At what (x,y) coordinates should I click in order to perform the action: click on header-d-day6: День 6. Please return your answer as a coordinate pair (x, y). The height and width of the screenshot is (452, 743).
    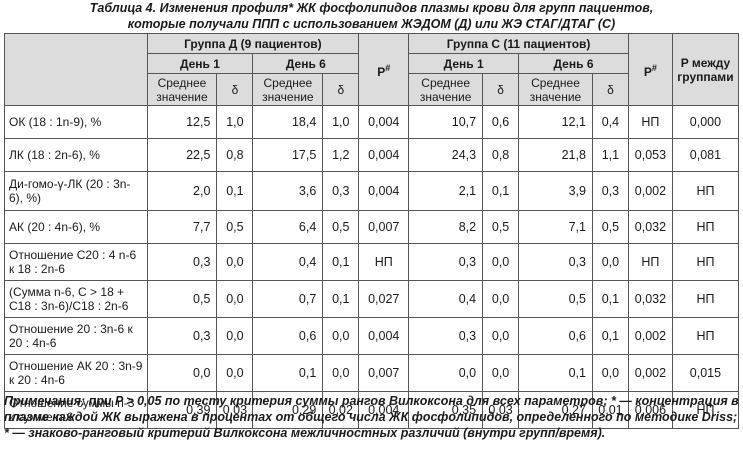
    Looking at the image, I should click on (306, 63).